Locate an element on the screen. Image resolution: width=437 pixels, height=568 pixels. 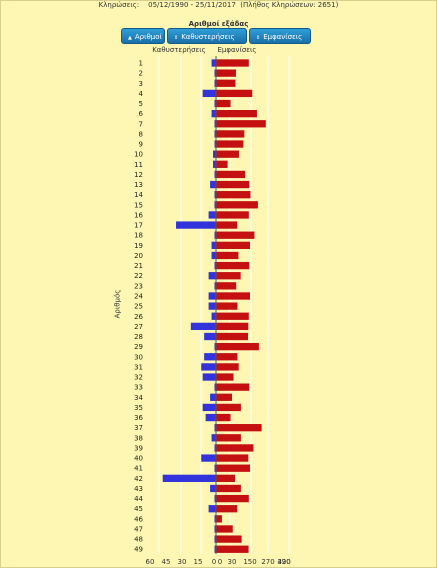
category-label: 7 is located at coordinates (141, 124).